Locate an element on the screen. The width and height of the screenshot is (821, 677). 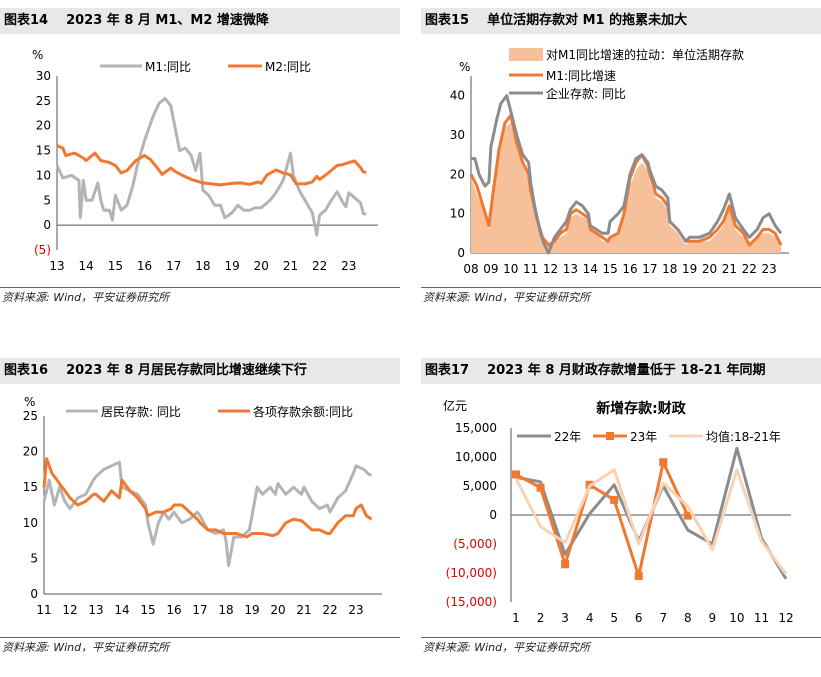
figure-title-bar: 图表15 单位活期存款对 M1 的拖累未加大 is located at coordinates (621, 21).